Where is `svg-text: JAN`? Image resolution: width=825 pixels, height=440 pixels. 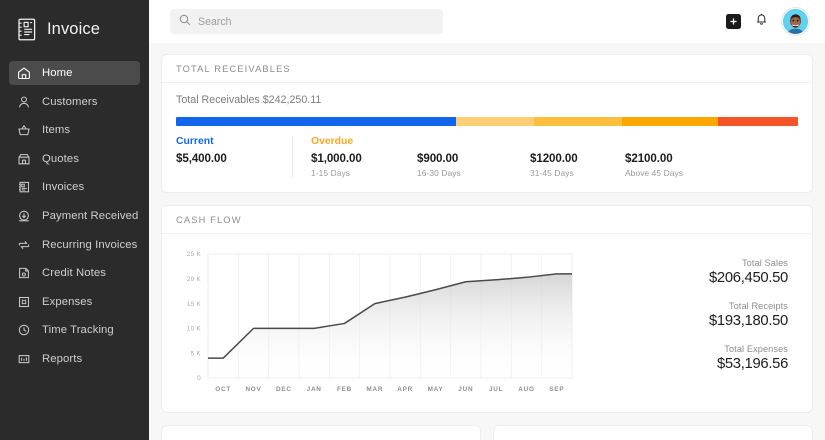 svg-text: JAN is located at coordinates (314, 389).